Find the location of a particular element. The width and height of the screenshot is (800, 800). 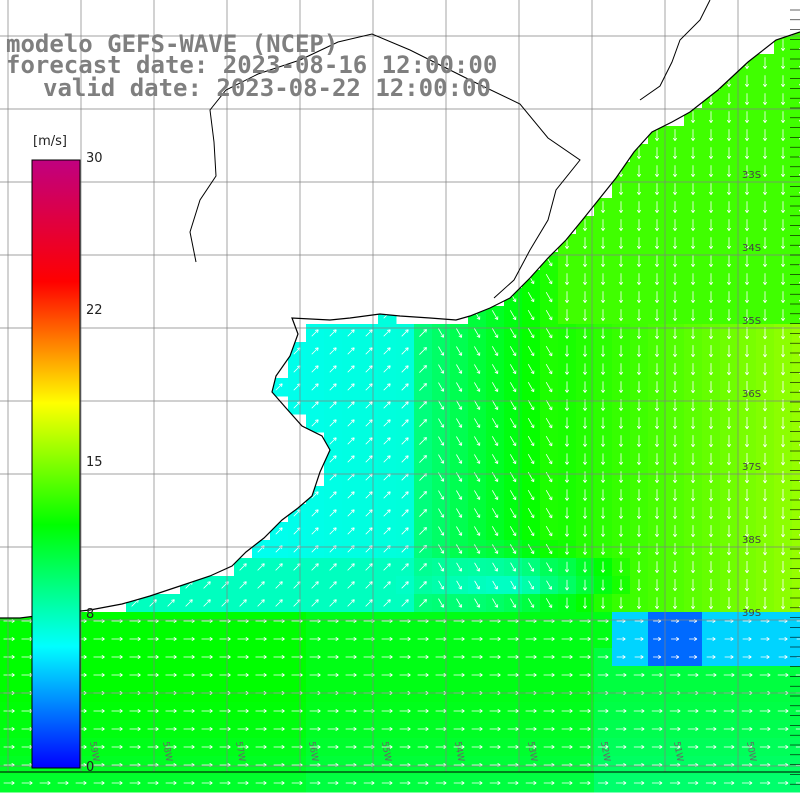

latitude-label: 38S is located at coordinates (751, 540).